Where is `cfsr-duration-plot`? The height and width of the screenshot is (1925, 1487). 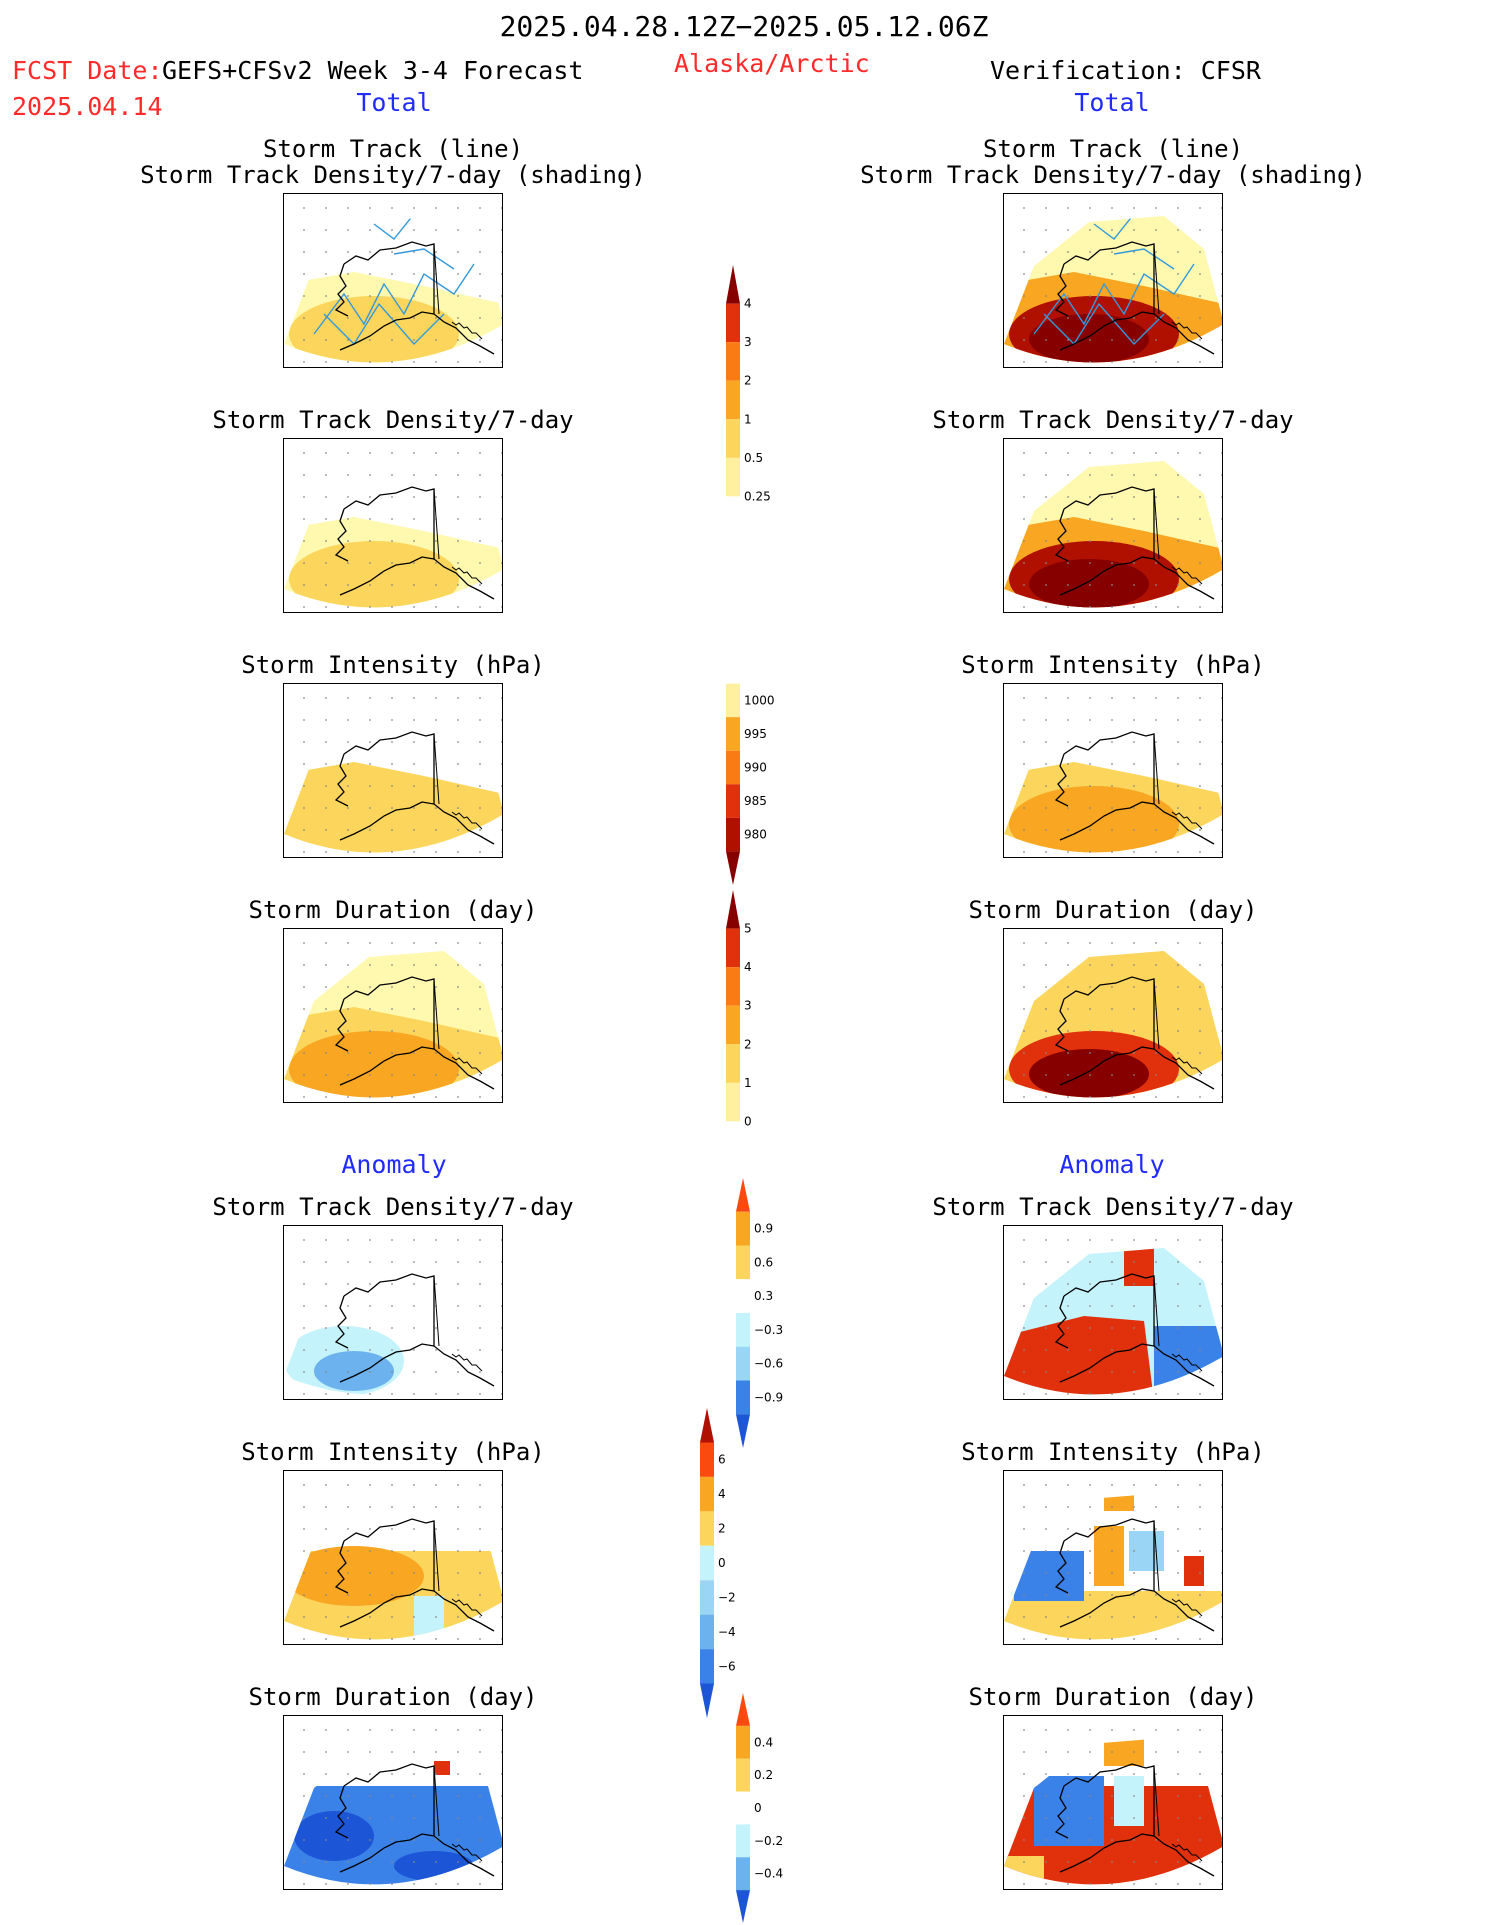 cfsr-duration-plot is located at coordinates (1113, 1020).